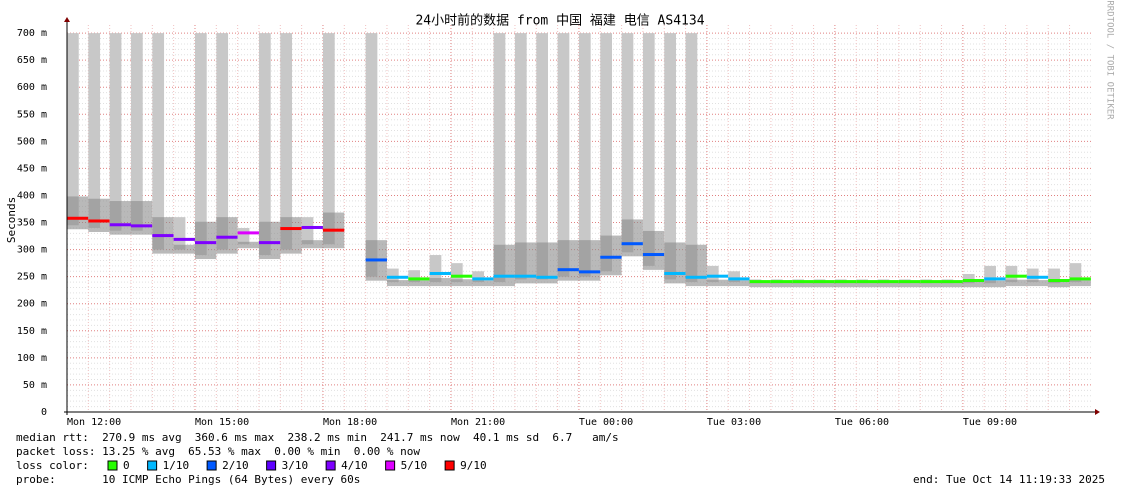 This screenshot has width=1121, height=498. What do you see at coordinates (862, 422) in the screenshot?
I see `x-tick-label: Tue 06:00` at bounding box center [862, 422].